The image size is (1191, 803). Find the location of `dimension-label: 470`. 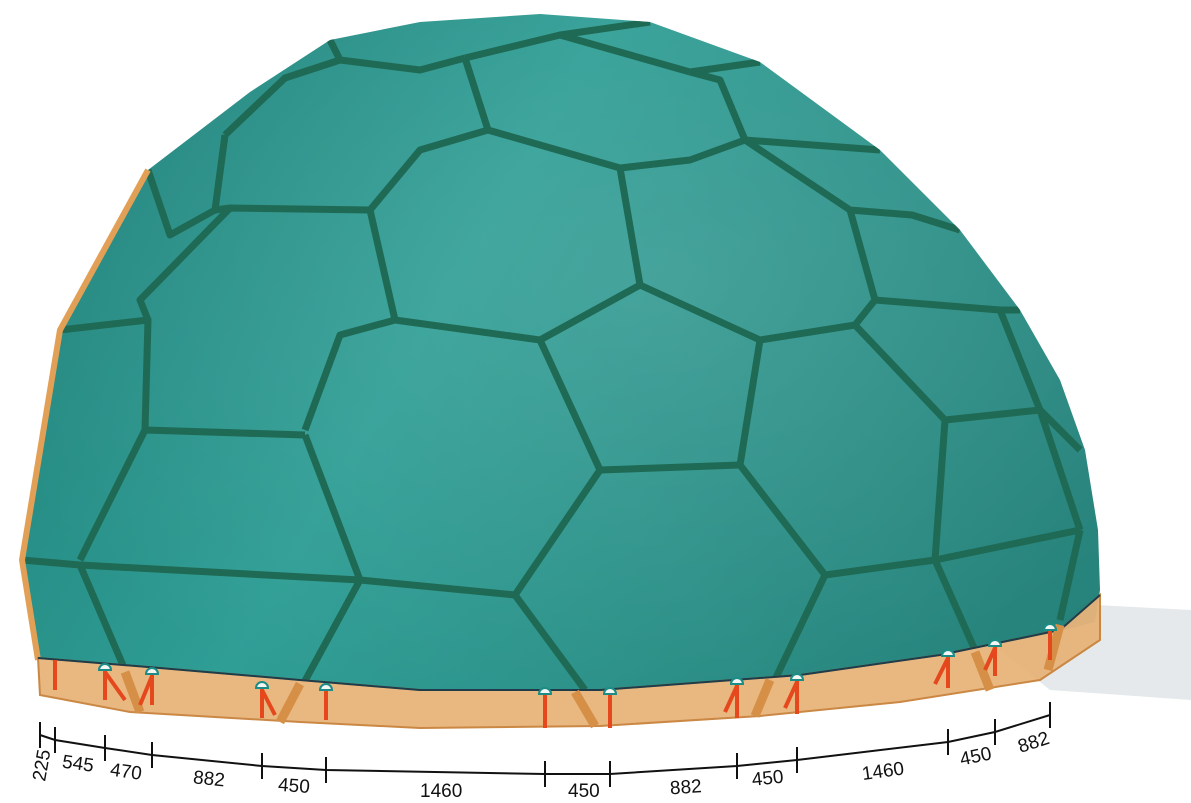

dimension-label: 470 is located at coordinates (126, 772).